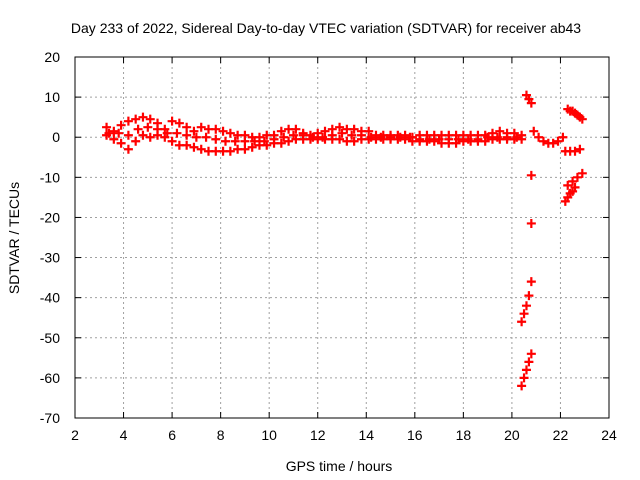 The image size is (640, 480). I want to click on x-tick-label: 14, so click(366, 435).